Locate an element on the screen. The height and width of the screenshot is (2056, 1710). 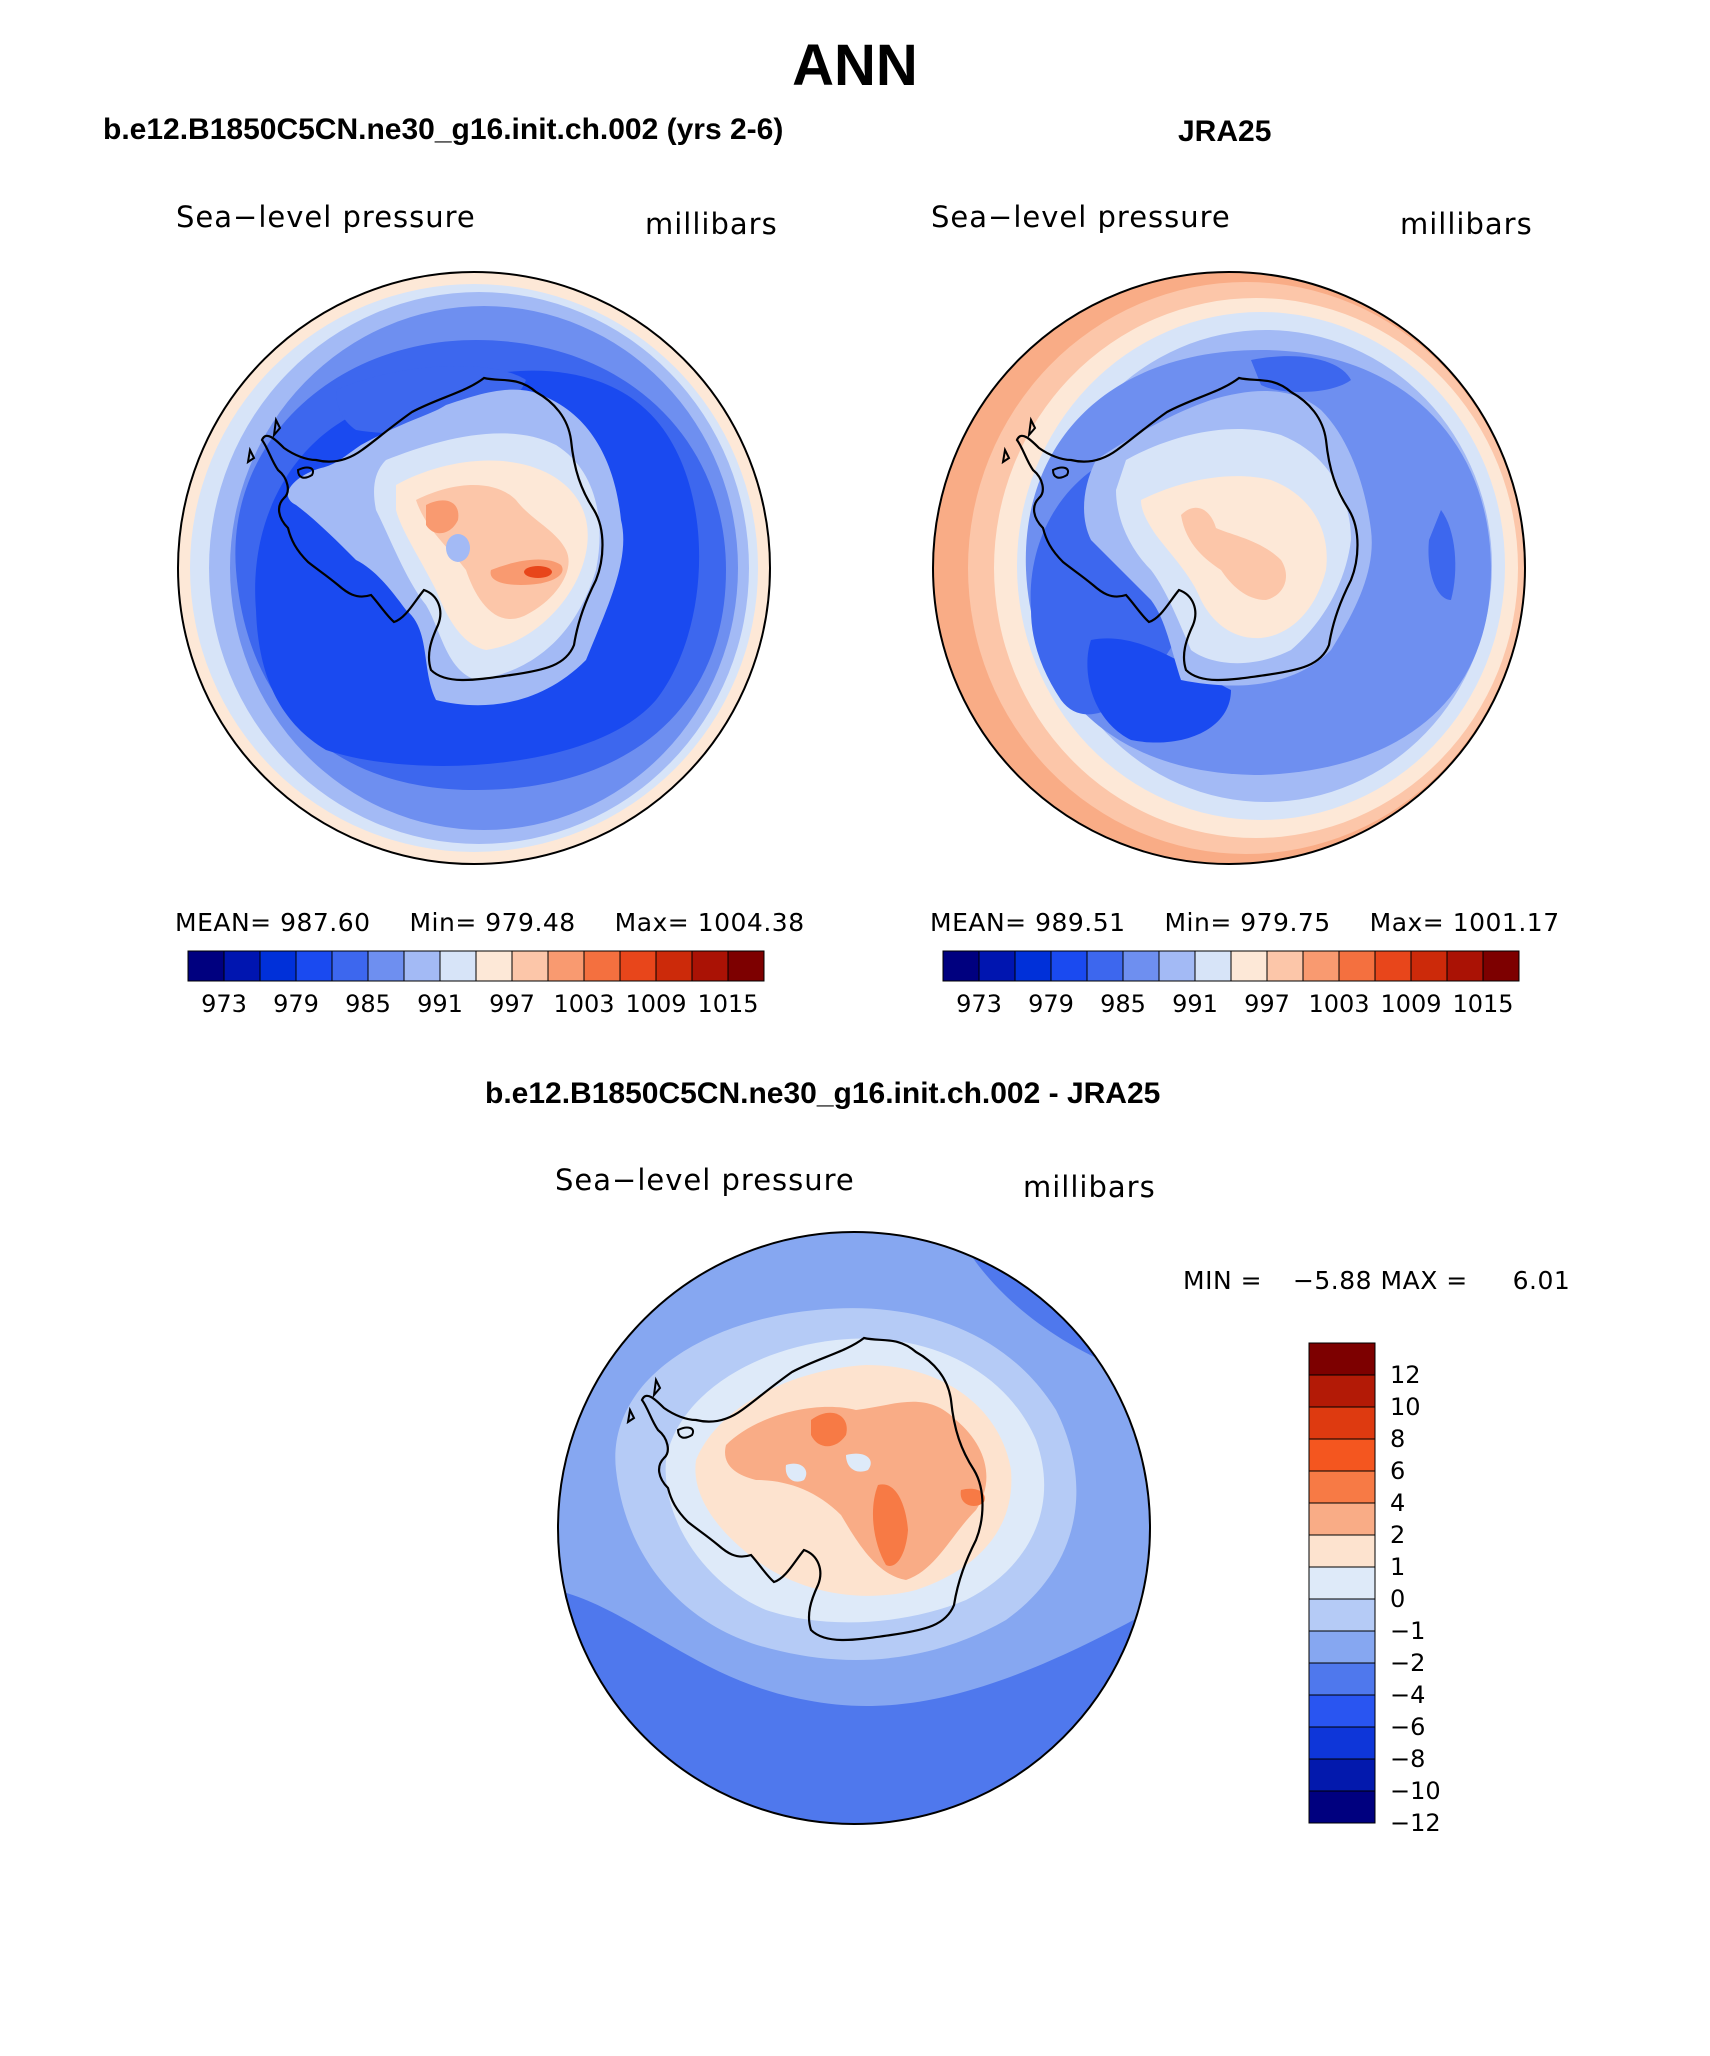
obs-islands is located at coordinates (1035, 447).